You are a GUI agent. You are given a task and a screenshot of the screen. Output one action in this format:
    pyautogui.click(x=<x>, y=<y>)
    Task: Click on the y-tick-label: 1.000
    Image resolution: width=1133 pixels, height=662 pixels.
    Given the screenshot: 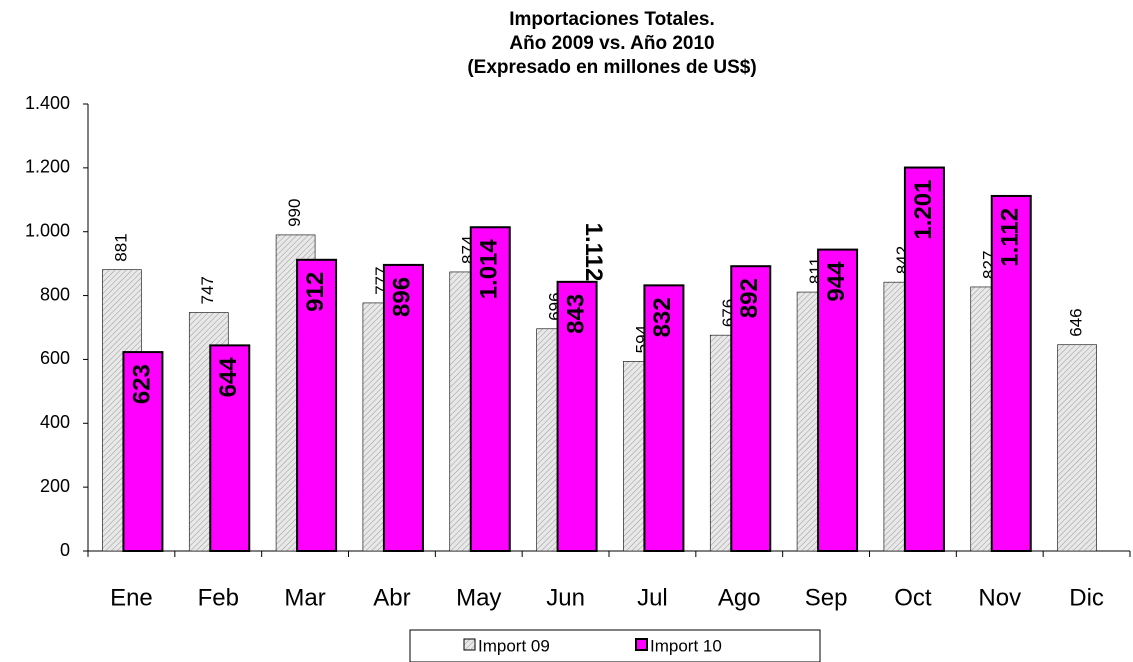 What is the action you would take?
    pyautogui.click(x=47, y=230)
    